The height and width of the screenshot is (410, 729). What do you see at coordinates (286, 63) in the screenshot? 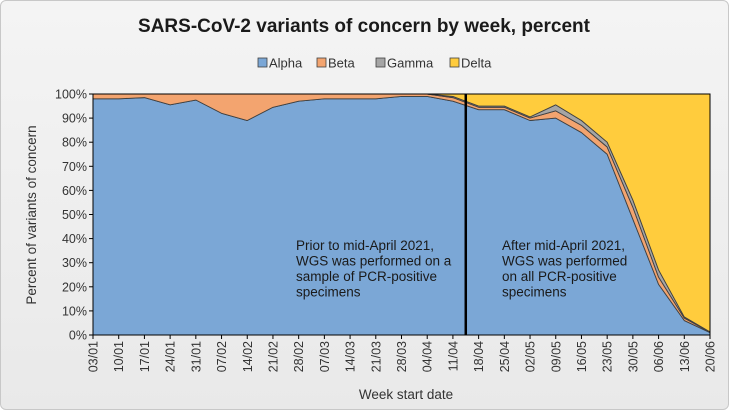
I see `legend-label-alpha: Alpha` at bounding box center [286, 63].